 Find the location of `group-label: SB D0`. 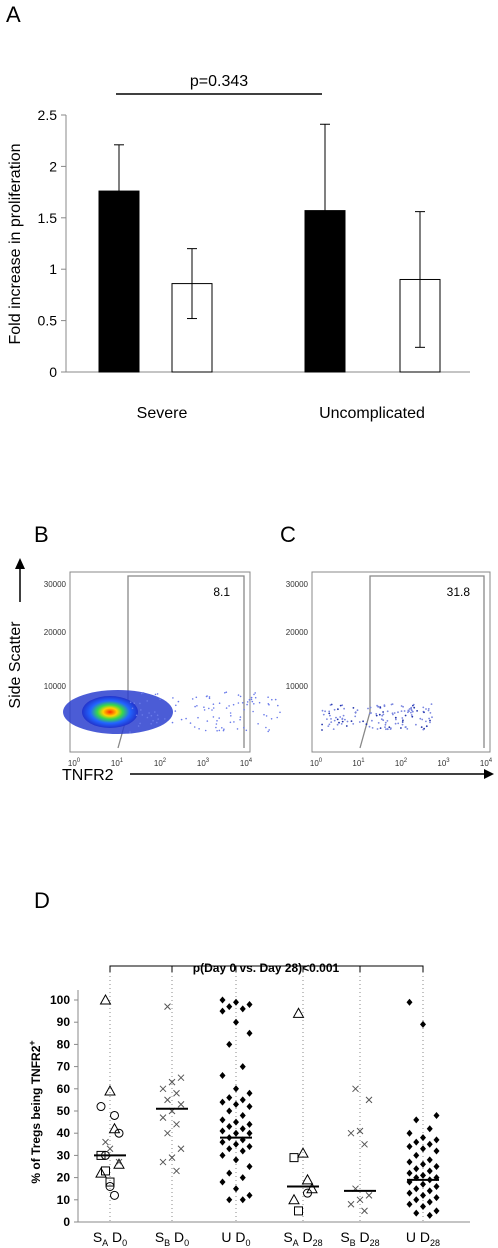

group-label: SB D0 is located at coordinates (172, 1238).